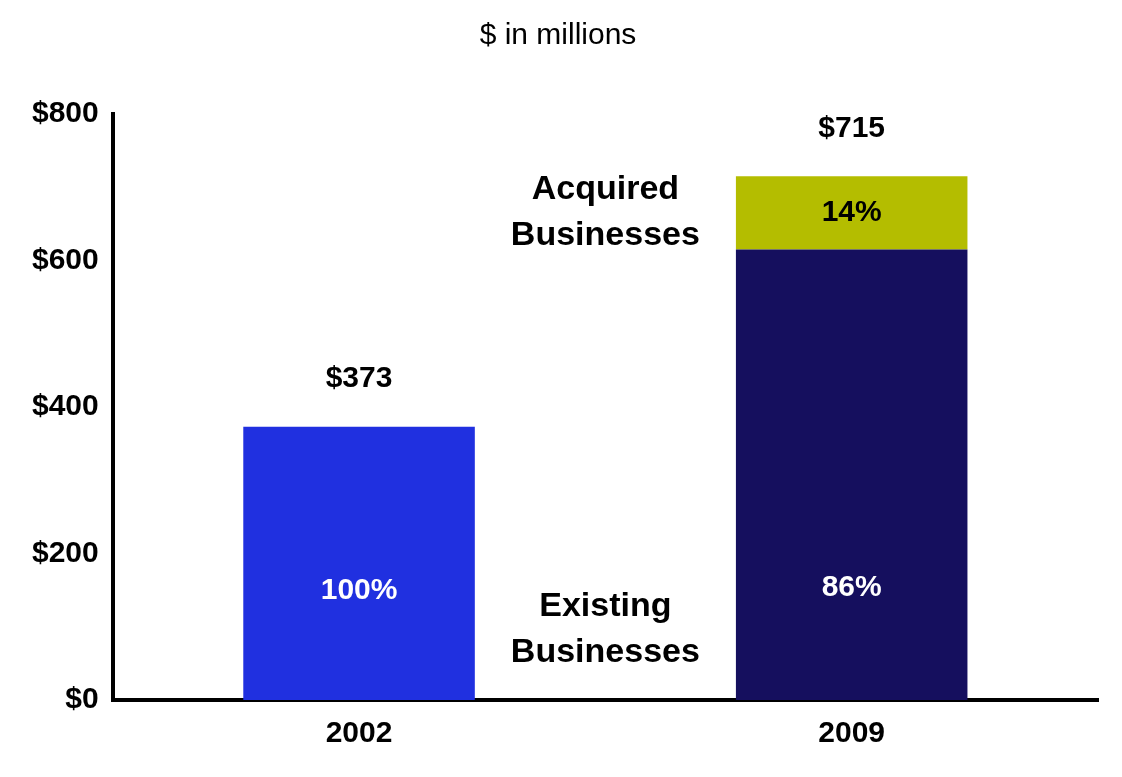 Image resolution: width=1122 pixels, height=777 pixels. Describe the element at coordinates (65, 551) in the screenshot. I see `y-tick-label: $200` at that location.